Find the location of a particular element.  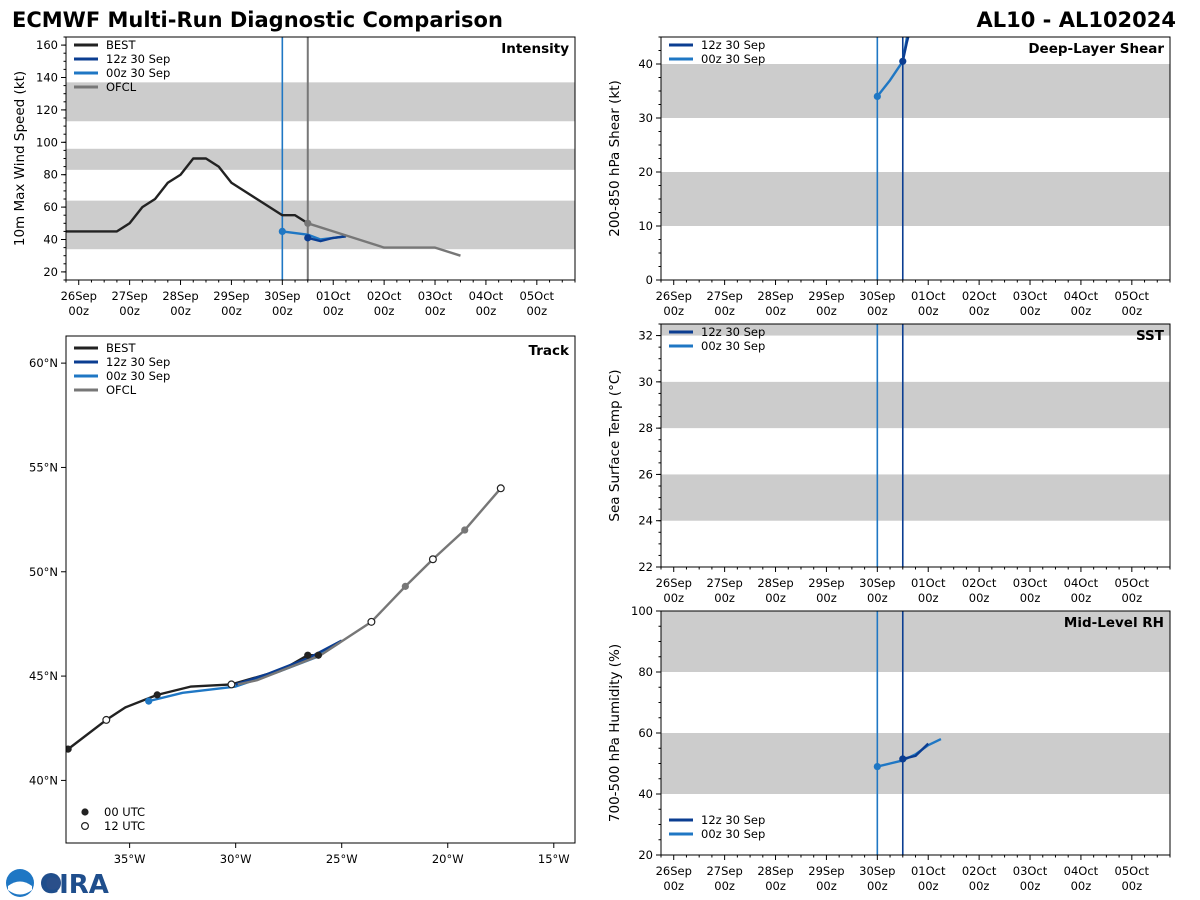

sst-panel-title: SST is located at coordinates (1150, 336).